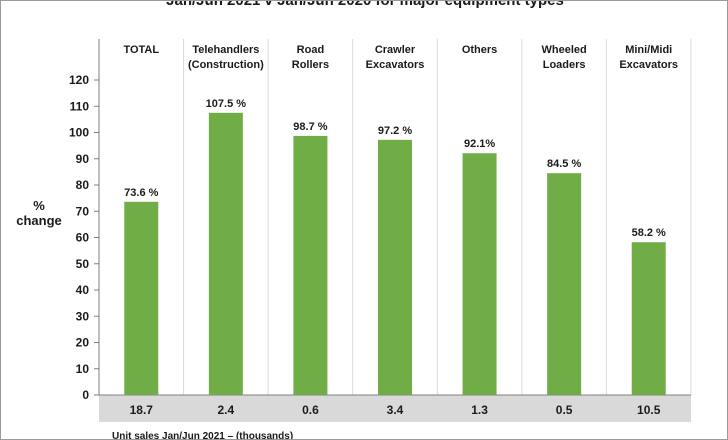 This screenshot has height=440, width=728. Describe the element at coordinates (395, 131) in the screenshot. I see `bar-value-label: 97.2 %` at that location.